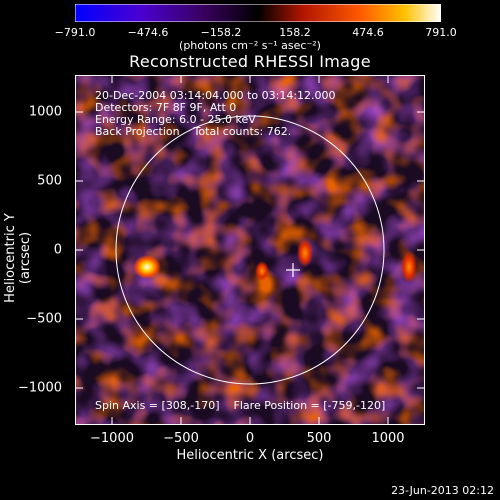  I want to click on y-tick-label: 1000, so click(45, 112).